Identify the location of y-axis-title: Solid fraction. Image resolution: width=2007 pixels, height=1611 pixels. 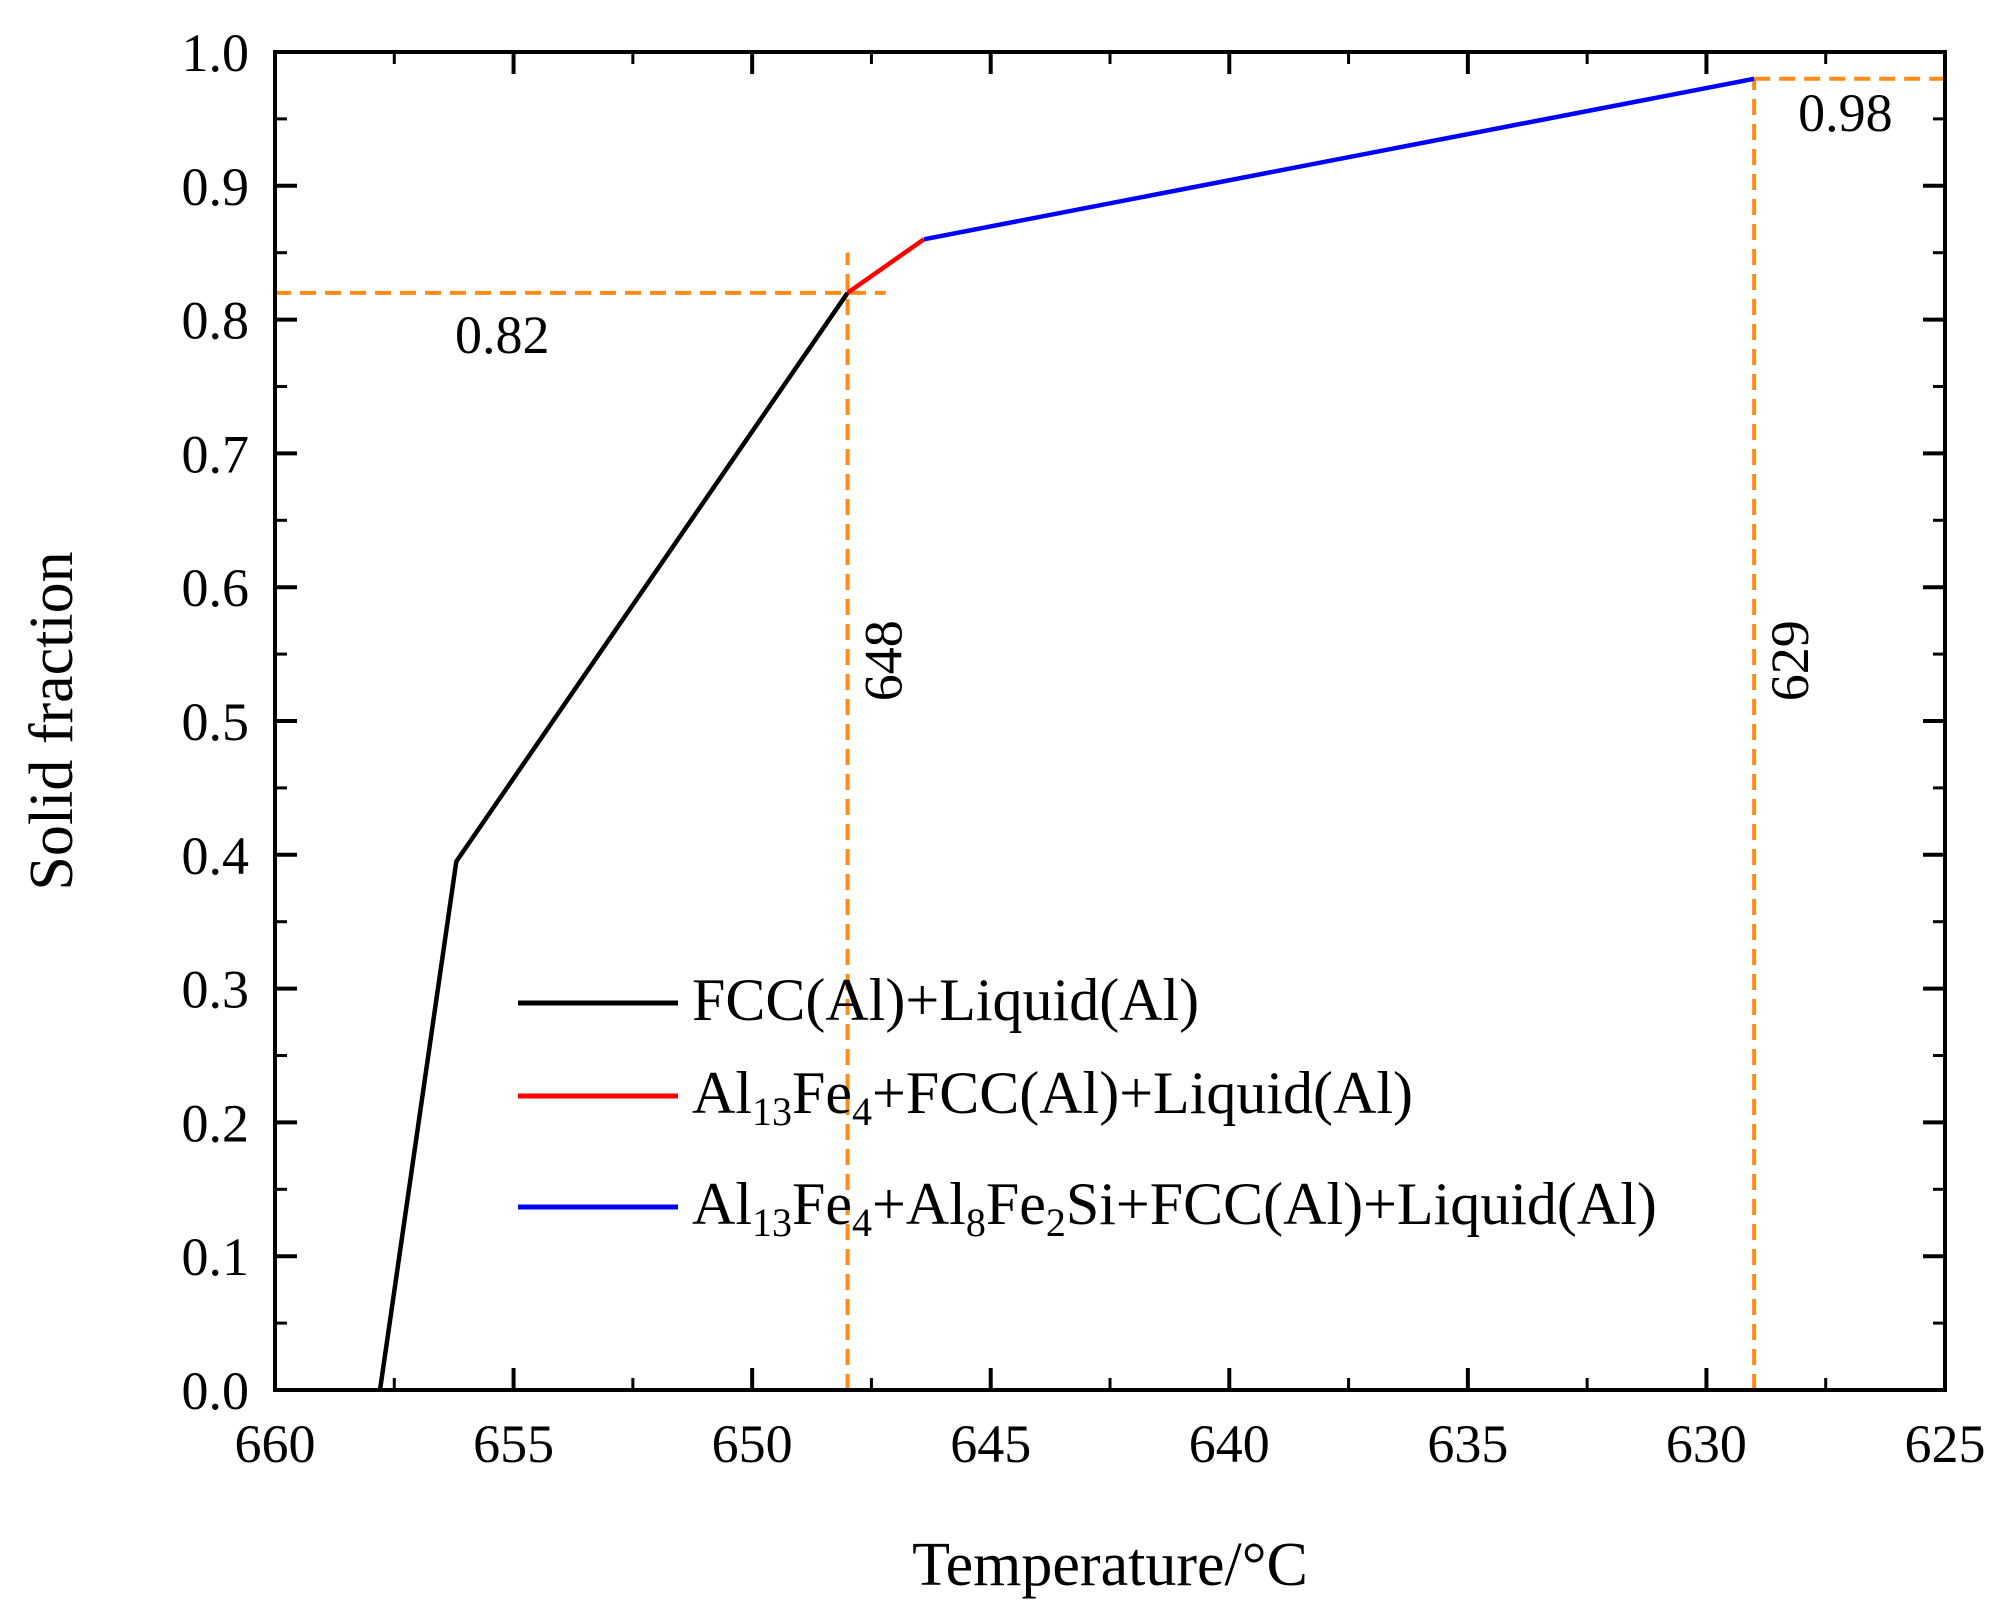
(52, 720).